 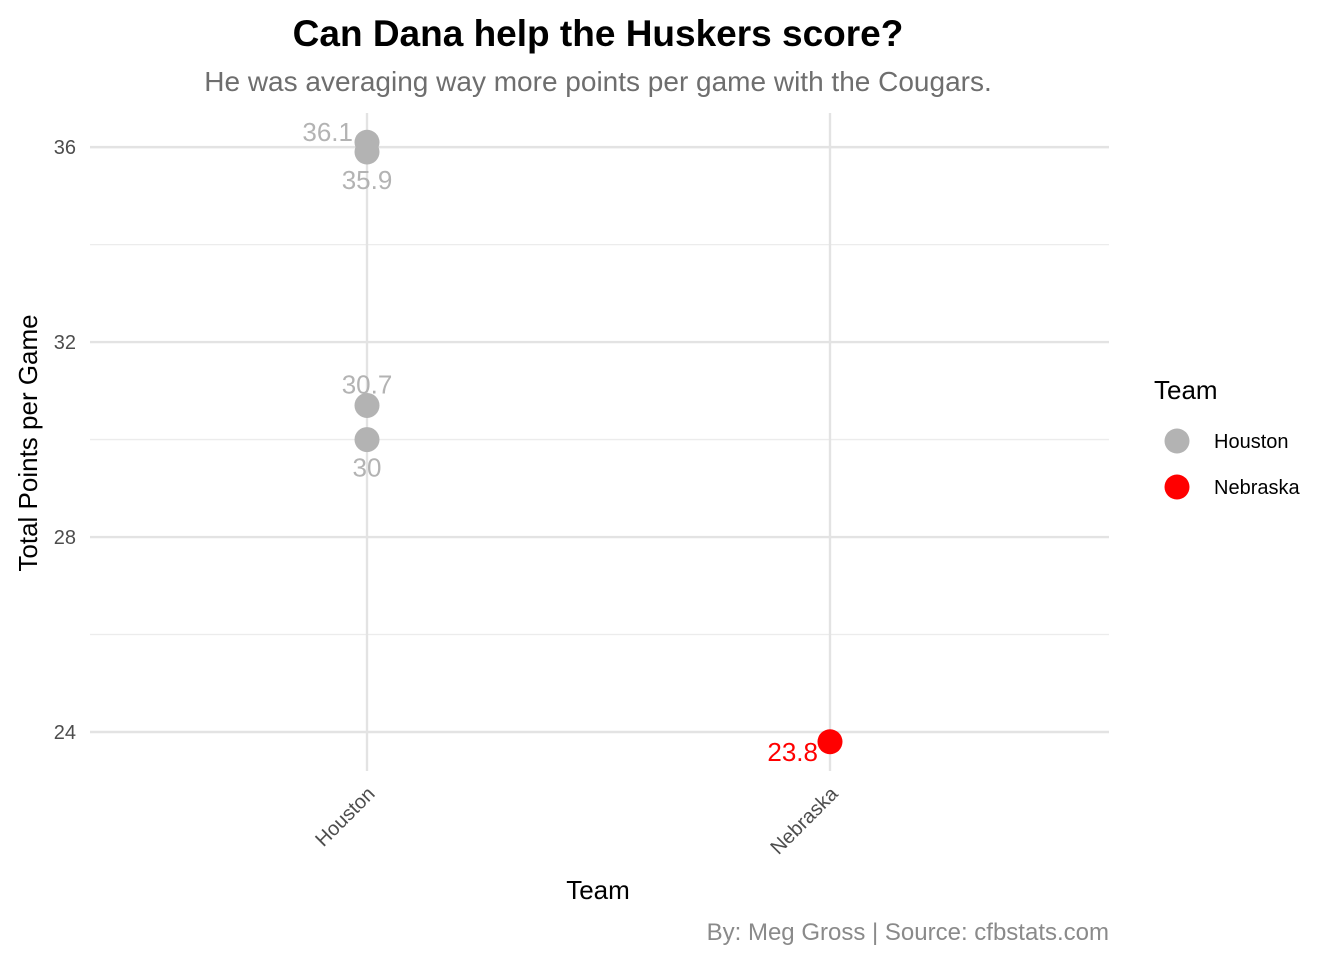 I want to click on legend-title: Team, so click(x=1186, y=390).